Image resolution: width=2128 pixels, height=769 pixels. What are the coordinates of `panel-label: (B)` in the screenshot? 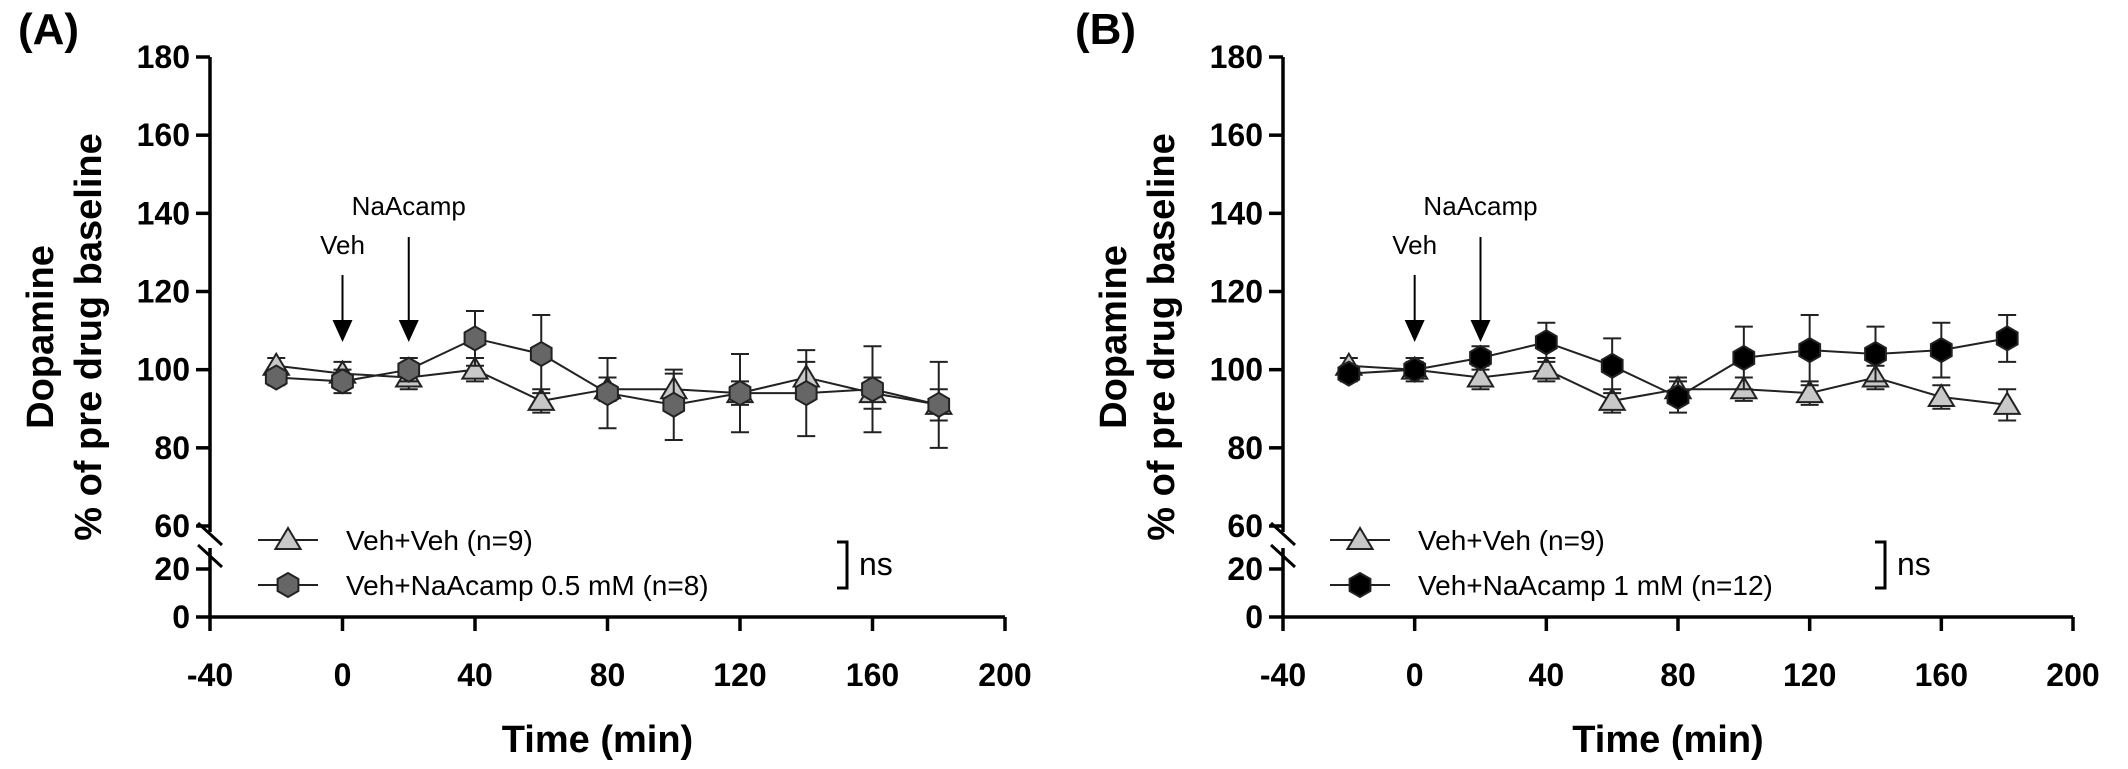 It's located at (1105, 29).